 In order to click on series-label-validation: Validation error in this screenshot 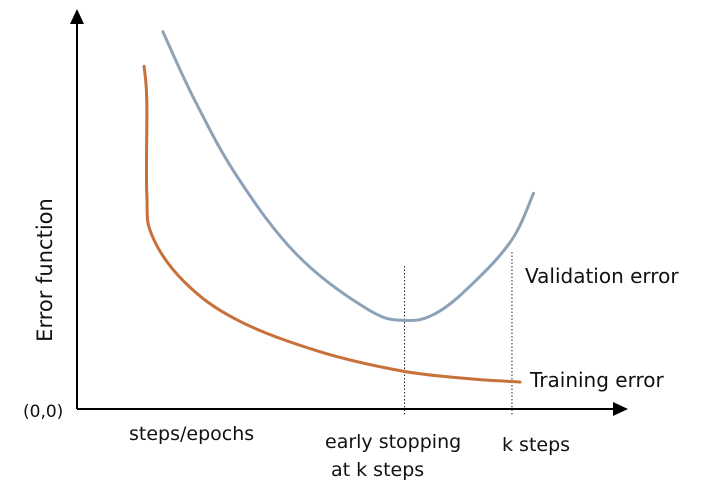, I will do `click(602, 276)`.